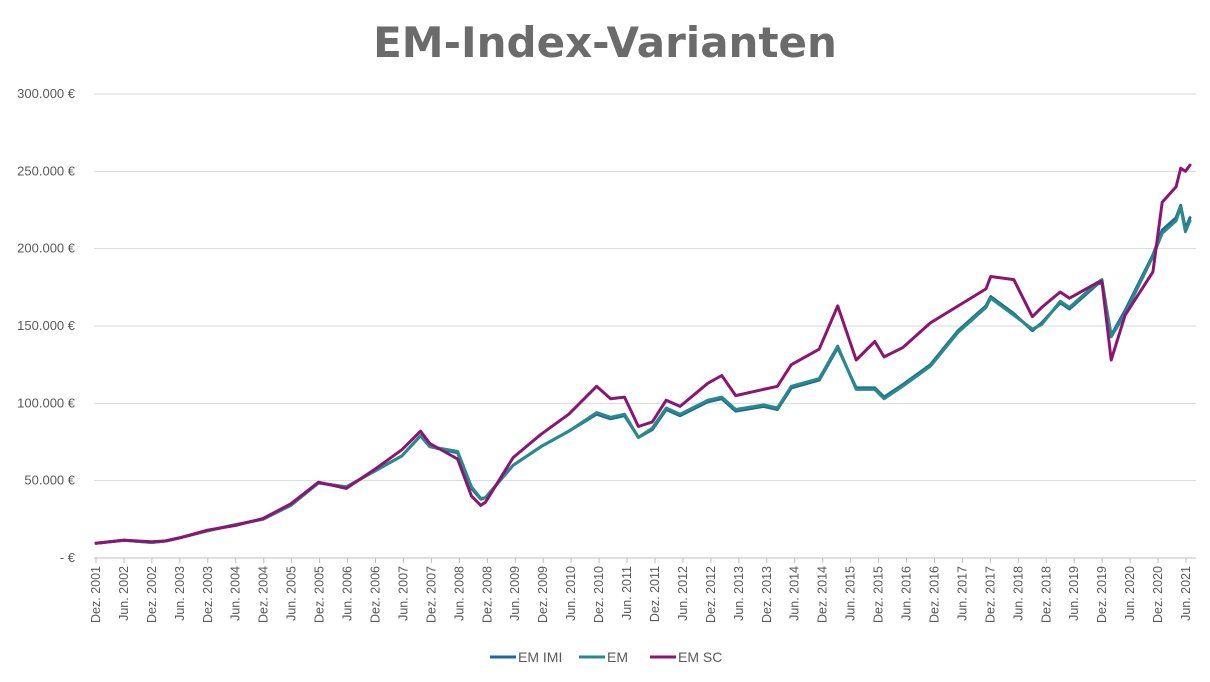 The width and height of the screenshot is (1210, 682). Describe the element at coordinates (907, 593) in the screenshot. I see `x-tick-label: Jun. 2016` at that location.